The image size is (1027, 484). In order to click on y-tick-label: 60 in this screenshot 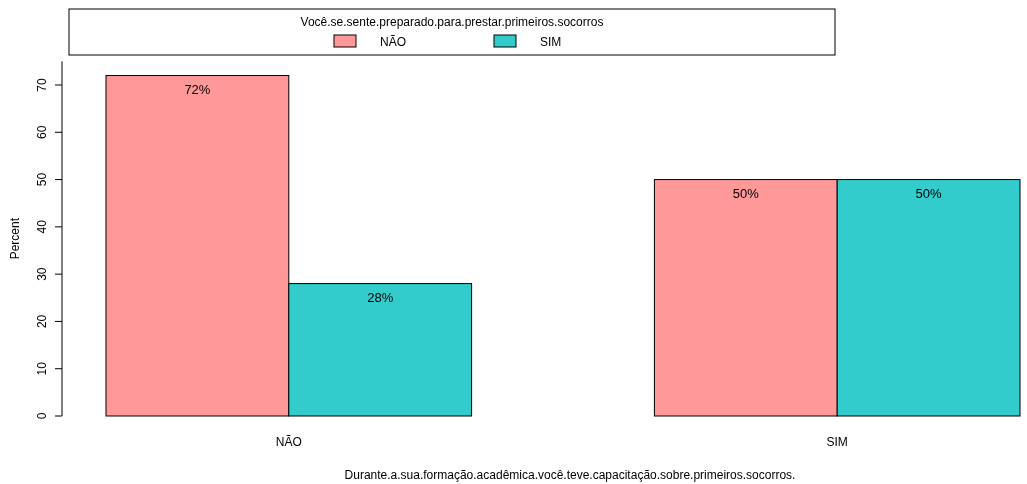, I will do `click(42, 132)`.